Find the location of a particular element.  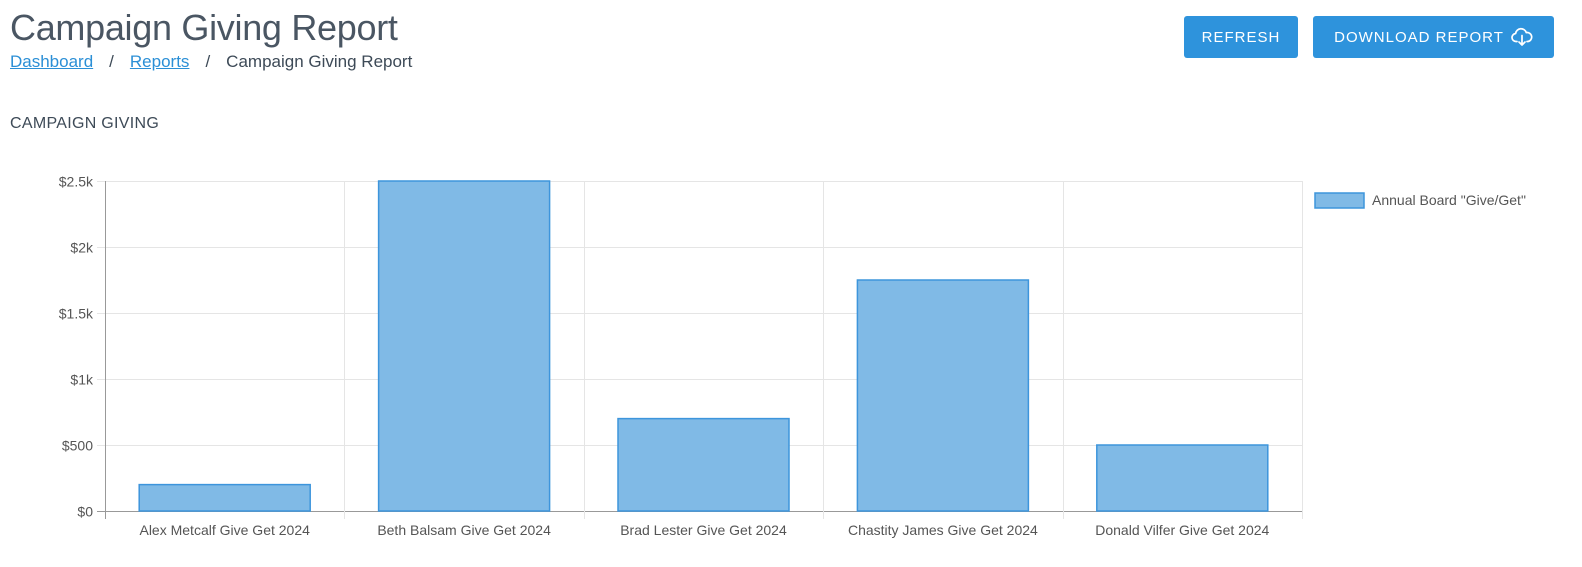

refresh-button-label: REFRESH is located at coordinates (1241, 37).